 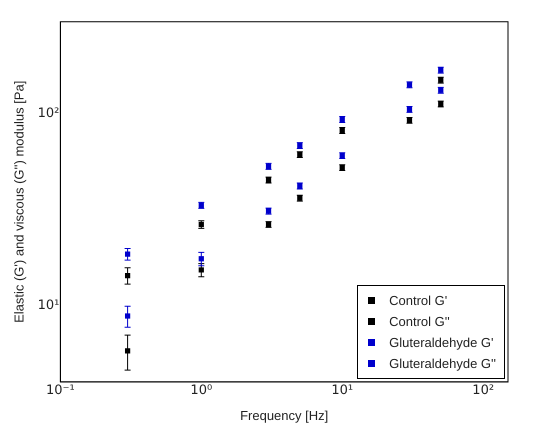 What do you see at coordinates (342, 390) in the screenshot?
I see `x-tick-label: 10¹` at bounding box center [342, 390].